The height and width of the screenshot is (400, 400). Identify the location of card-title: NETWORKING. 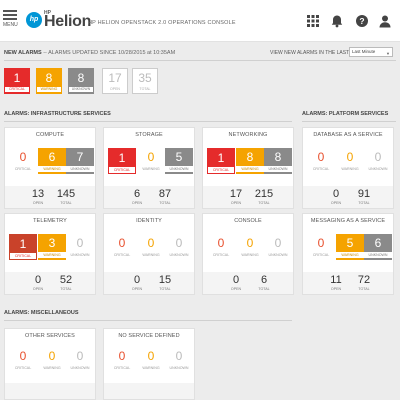
(248, 135).